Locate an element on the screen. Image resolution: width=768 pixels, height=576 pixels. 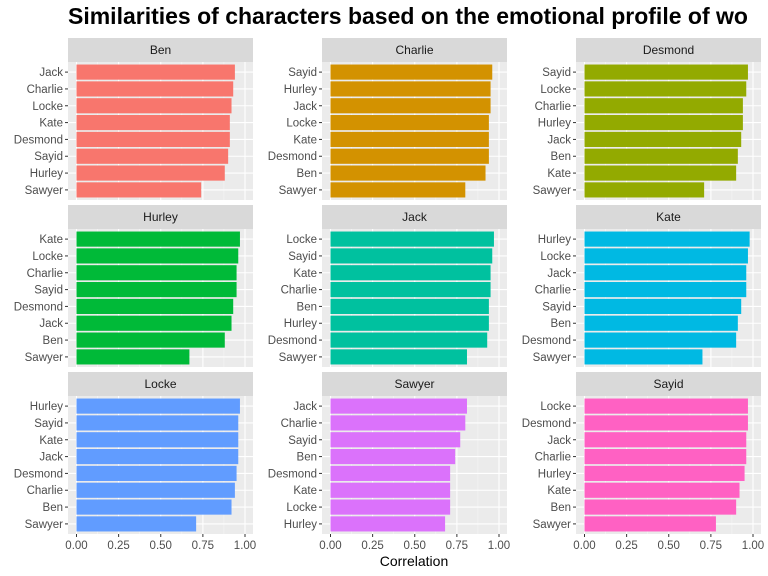
bar-locke-sayid is located at coordinates (157, 423).